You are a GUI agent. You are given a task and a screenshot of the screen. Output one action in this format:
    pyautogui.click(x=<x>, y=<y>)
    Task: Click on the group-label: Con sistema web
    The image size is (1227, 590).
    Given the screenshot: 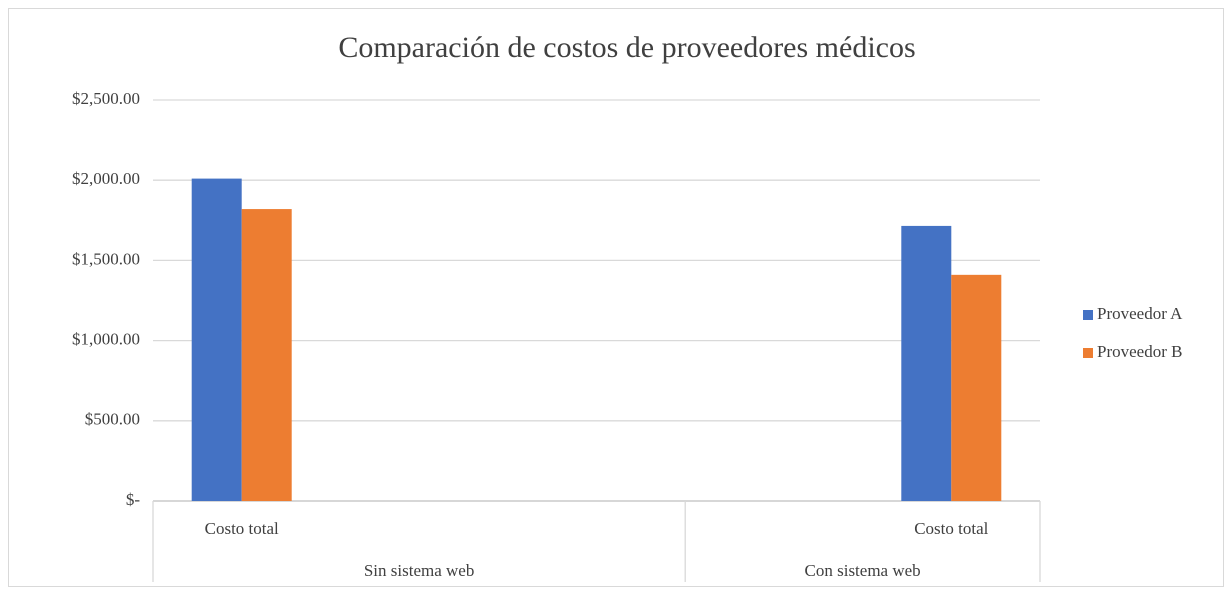 What is the action you would take?
    pyautogui.click(x=863, y=570)
    